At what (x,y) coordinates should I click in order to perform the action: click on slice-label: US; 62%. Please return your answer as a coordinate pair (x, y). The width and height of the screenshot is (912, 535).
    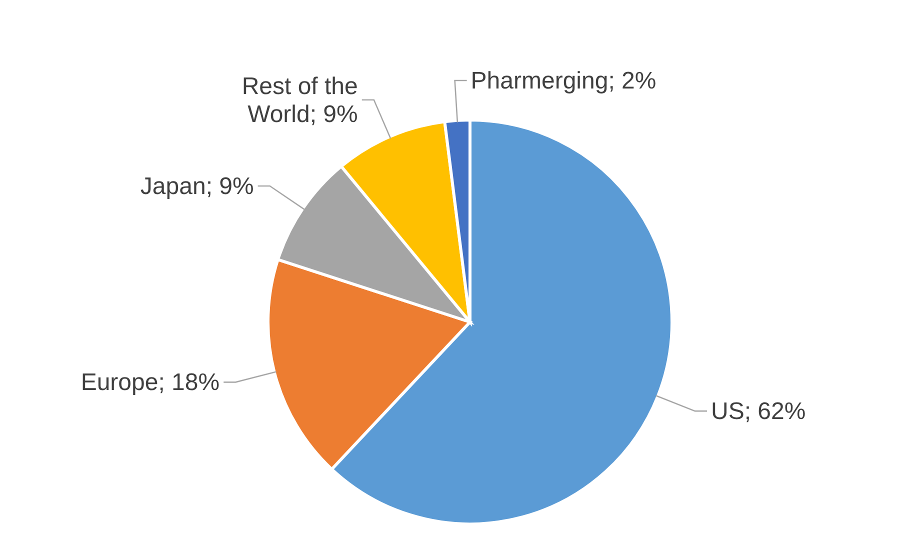
    Looking at the image, I should click on (758, 412).